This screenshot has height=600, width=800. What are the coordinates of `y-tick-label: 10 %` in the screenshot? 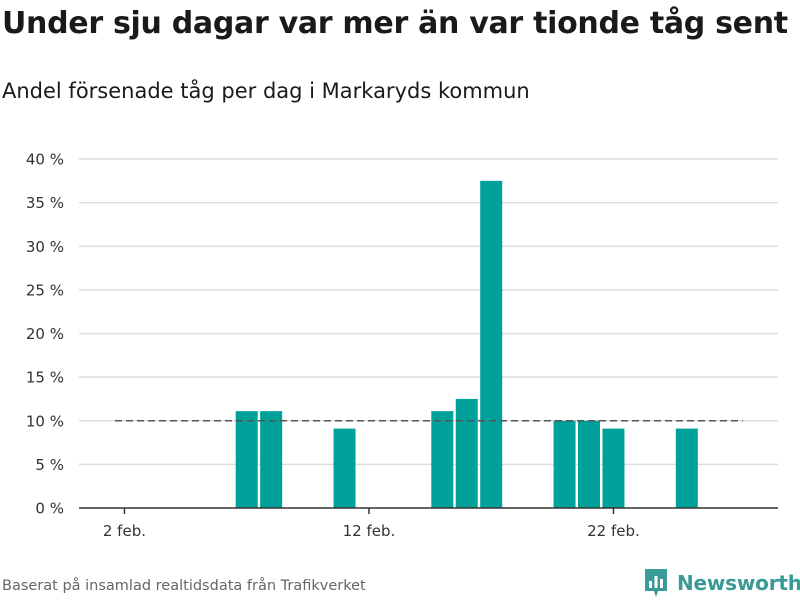 It's located at (45, 421).